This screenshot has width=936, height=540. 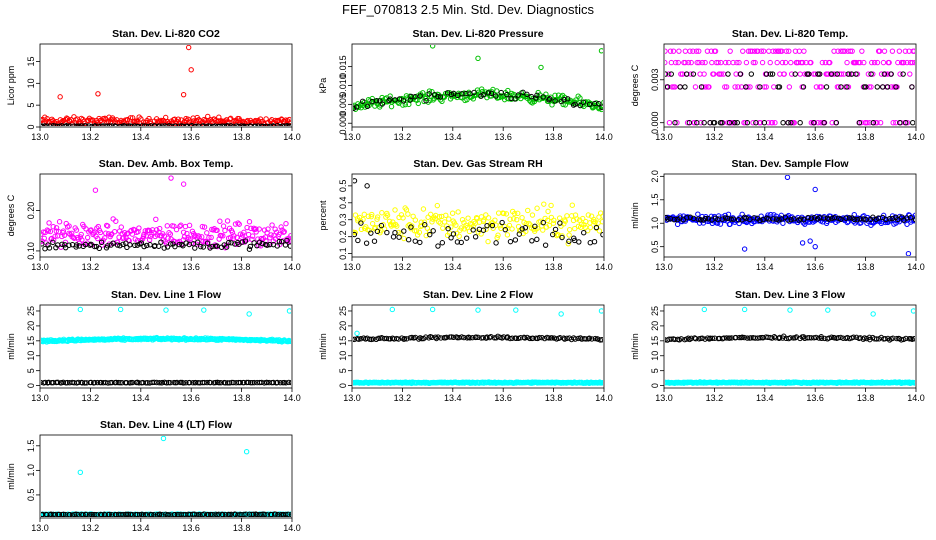 I want to click on y-axis-label: kPa, so click(x=323, y=86).